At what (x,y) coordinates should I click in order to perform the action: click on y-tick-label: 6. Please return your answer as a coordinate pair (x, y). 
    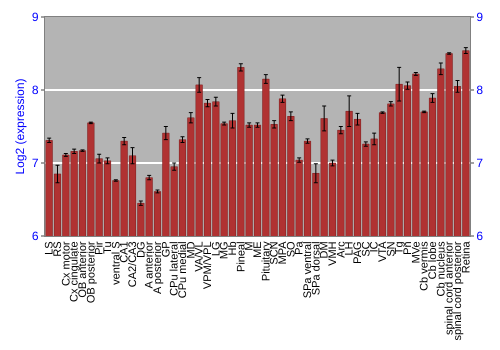
    Looking at the image, I should click on (35, 236).